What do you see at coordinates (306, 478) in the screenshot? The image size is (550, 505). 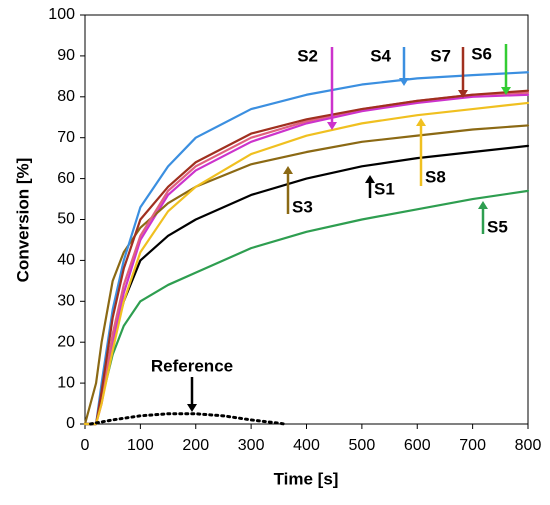 I see `x-axis-label: Time [s]` at bounding box center [306, 478].